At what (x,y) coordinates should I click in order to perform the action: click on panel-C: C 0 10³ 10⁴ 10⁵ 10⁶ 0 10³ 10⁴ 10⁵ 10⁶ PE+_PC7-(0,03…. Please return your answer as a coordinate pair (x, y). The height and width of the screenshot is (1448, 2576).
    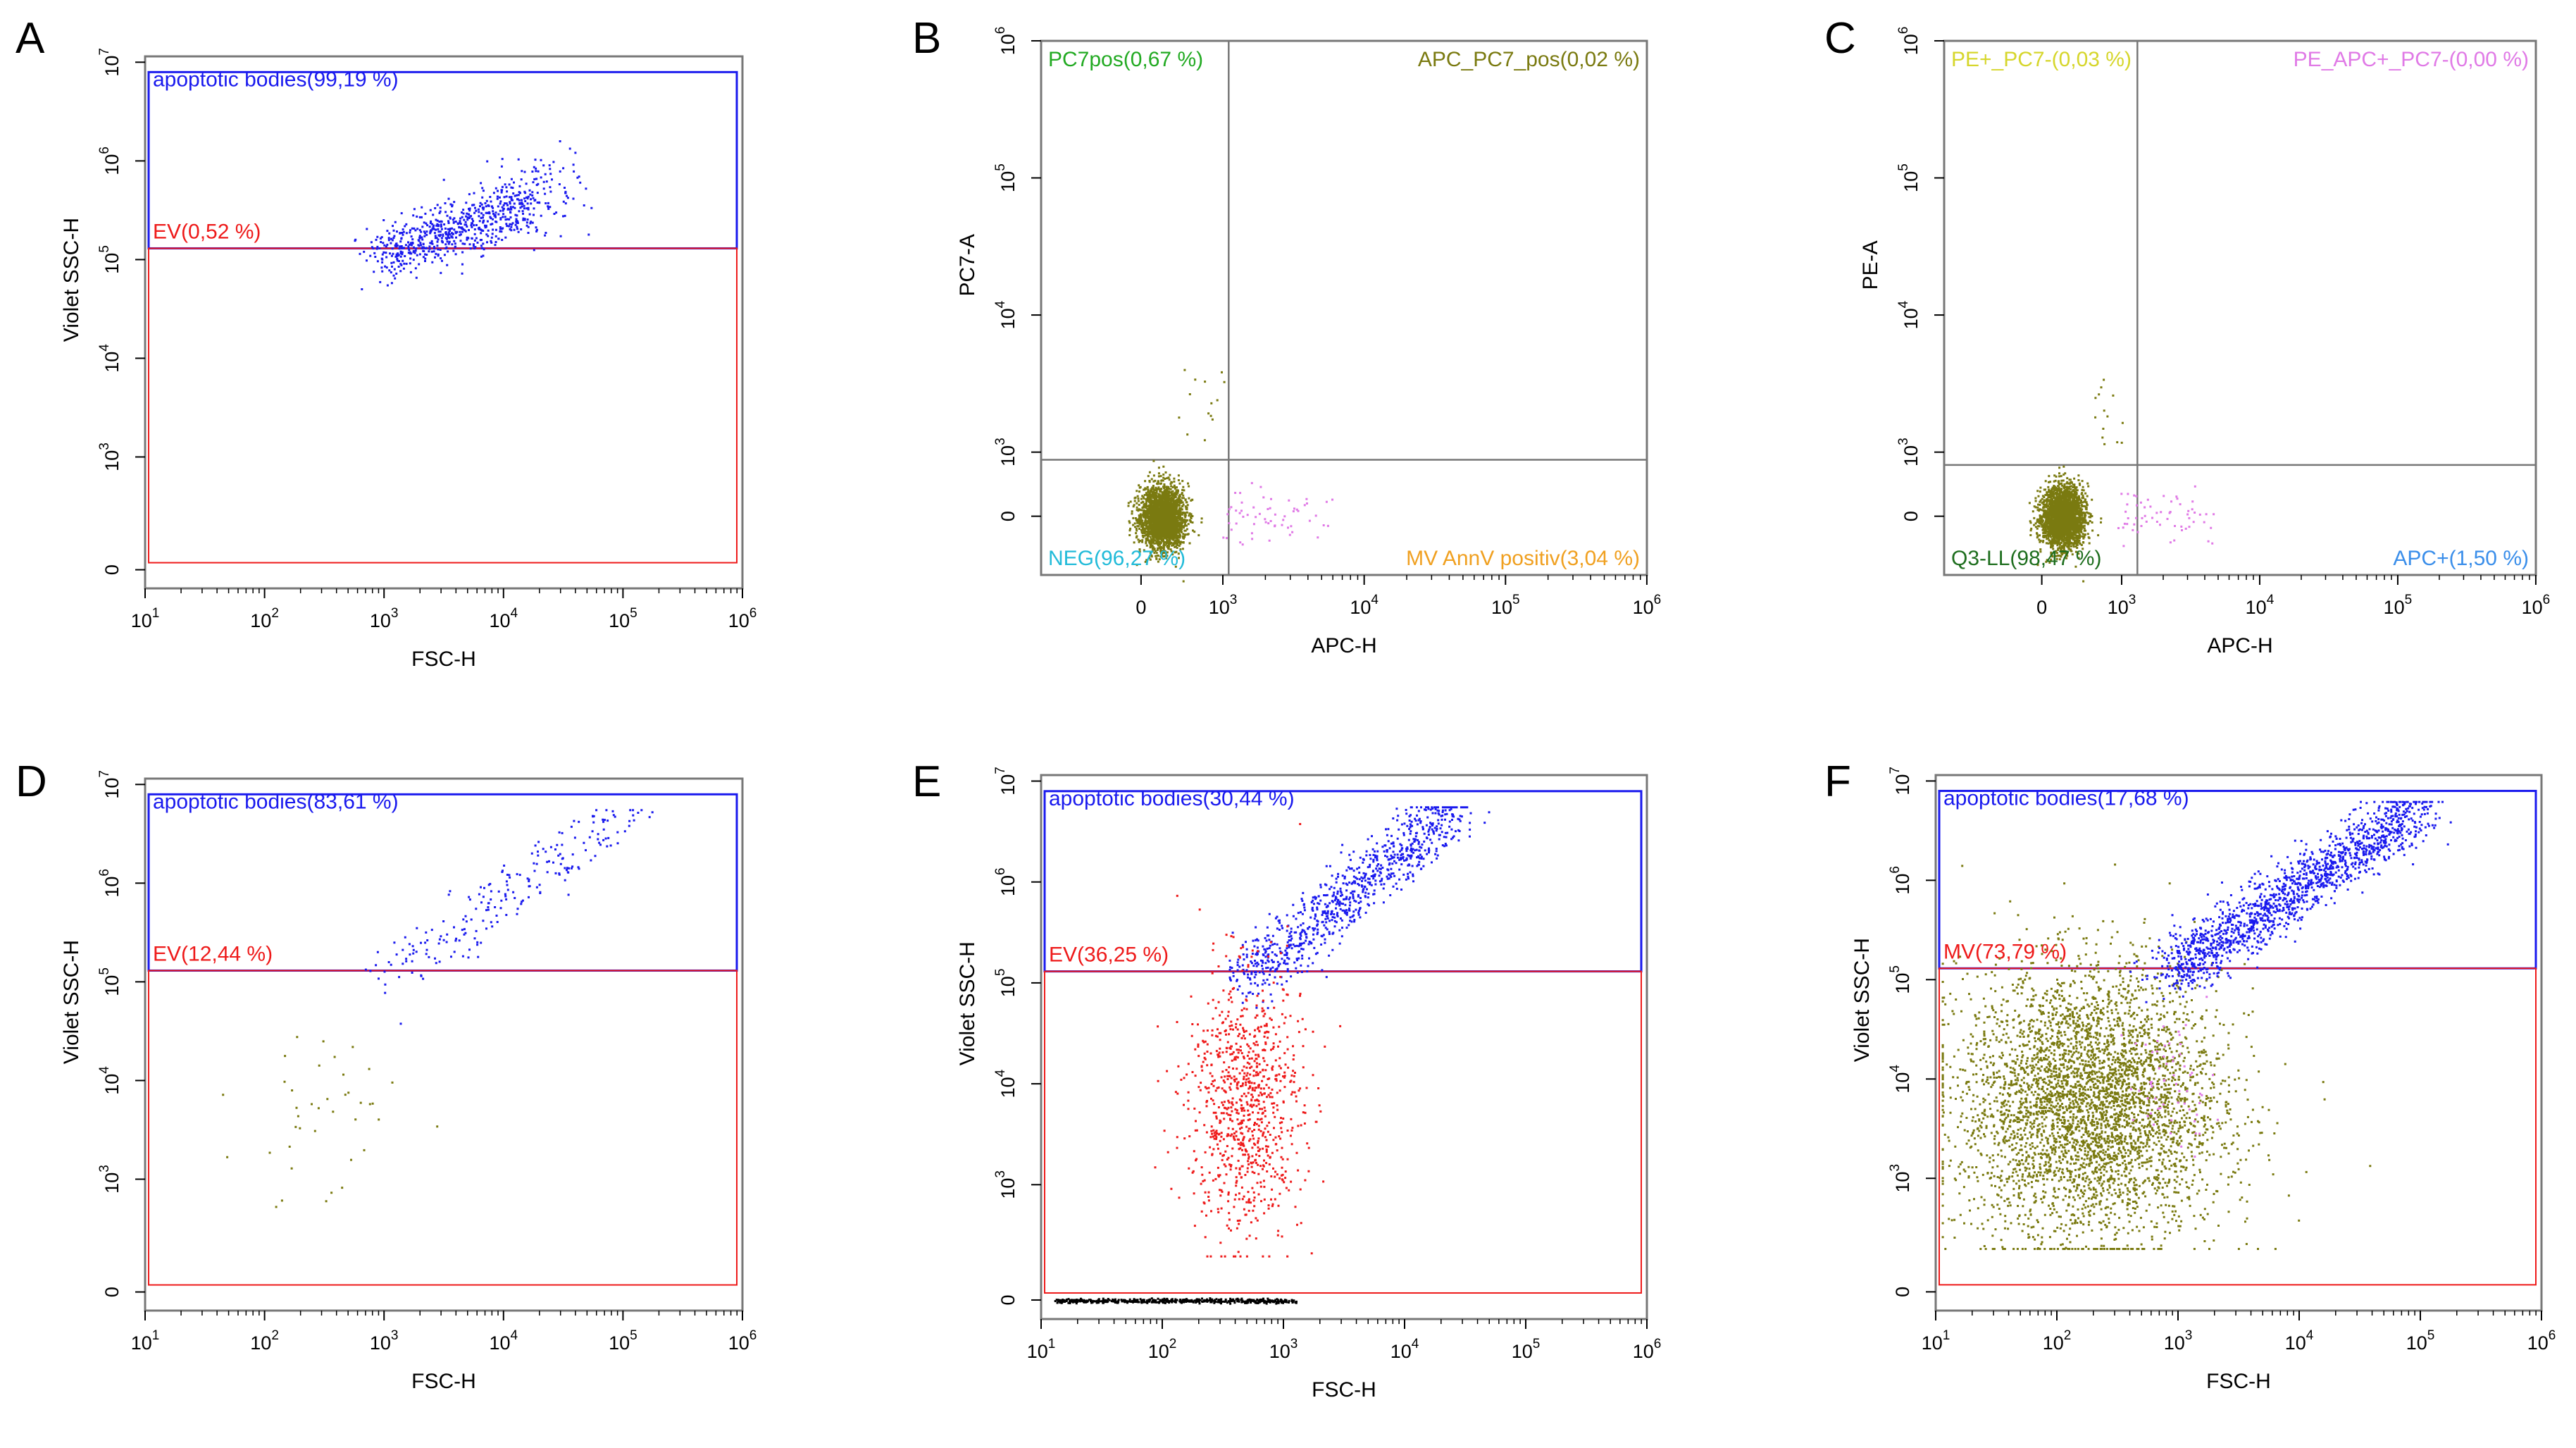
    Looking at the image, I should click on (2187, 335).